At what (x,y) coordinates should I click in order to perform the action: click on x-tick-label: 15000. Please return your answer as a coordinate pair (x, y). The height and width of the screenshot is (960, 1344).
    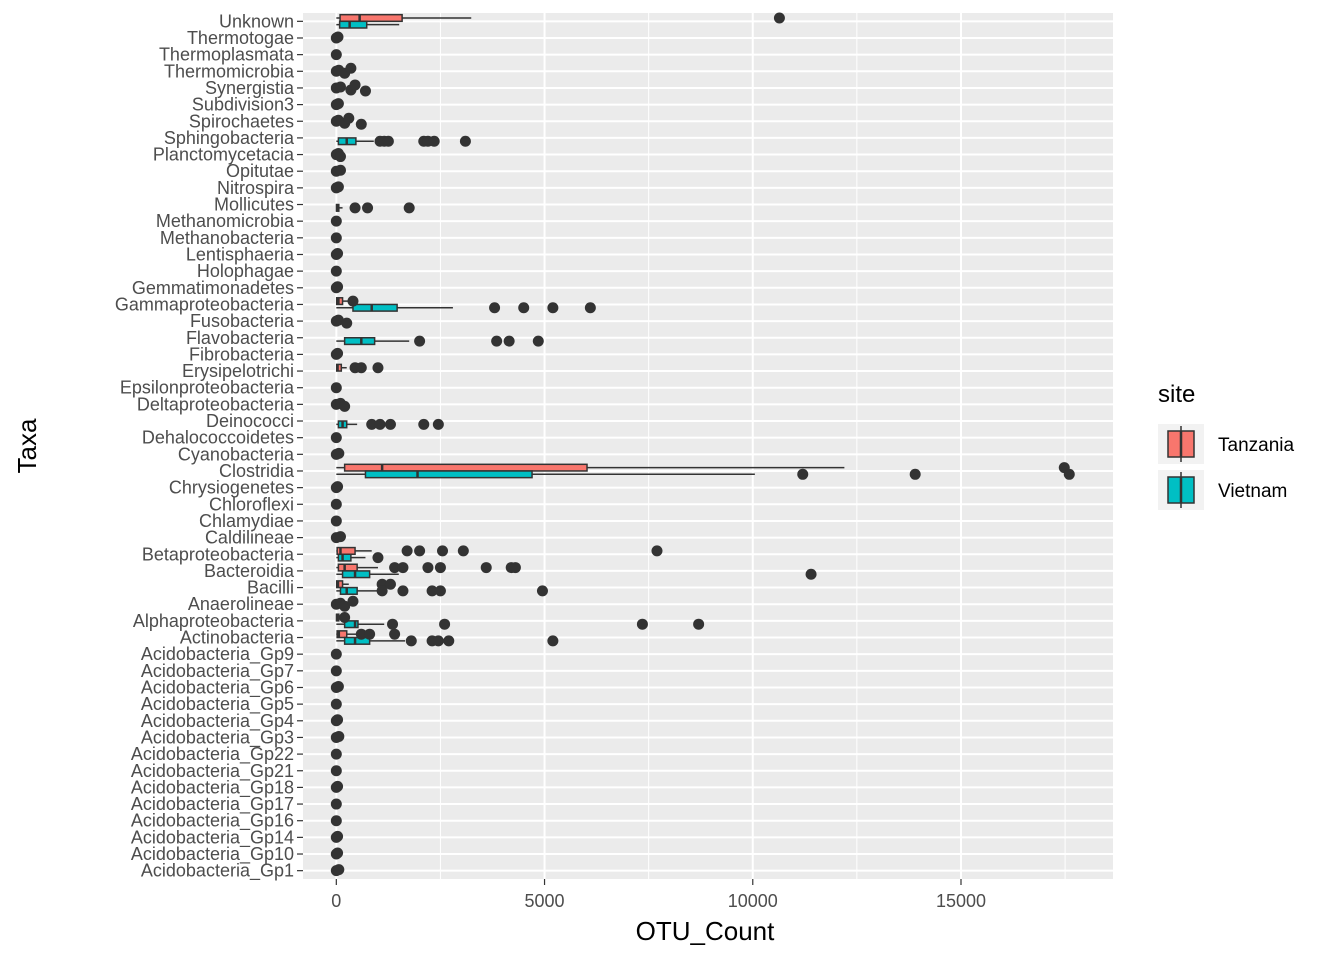
    Looking at the image, I should click on (961, 901).